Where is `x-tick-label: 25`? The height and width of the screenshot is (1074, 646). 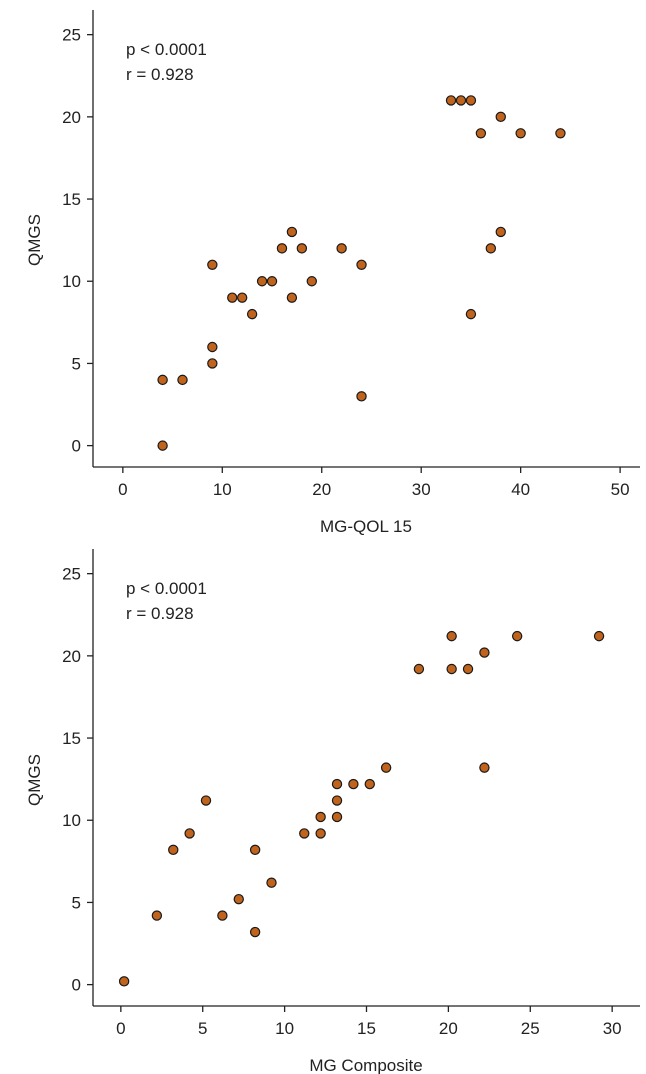
x-tick-label: 25 is located at coordinates (530, 1028).